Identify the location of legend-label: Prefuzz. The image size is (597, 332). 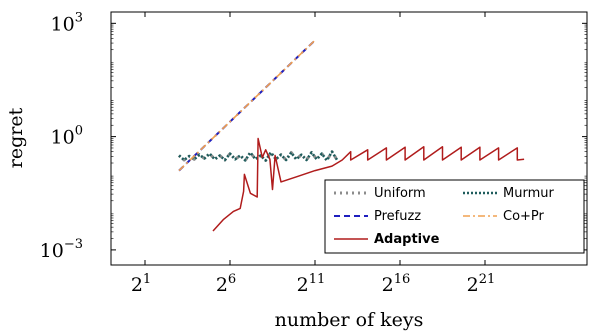
(397, 216).